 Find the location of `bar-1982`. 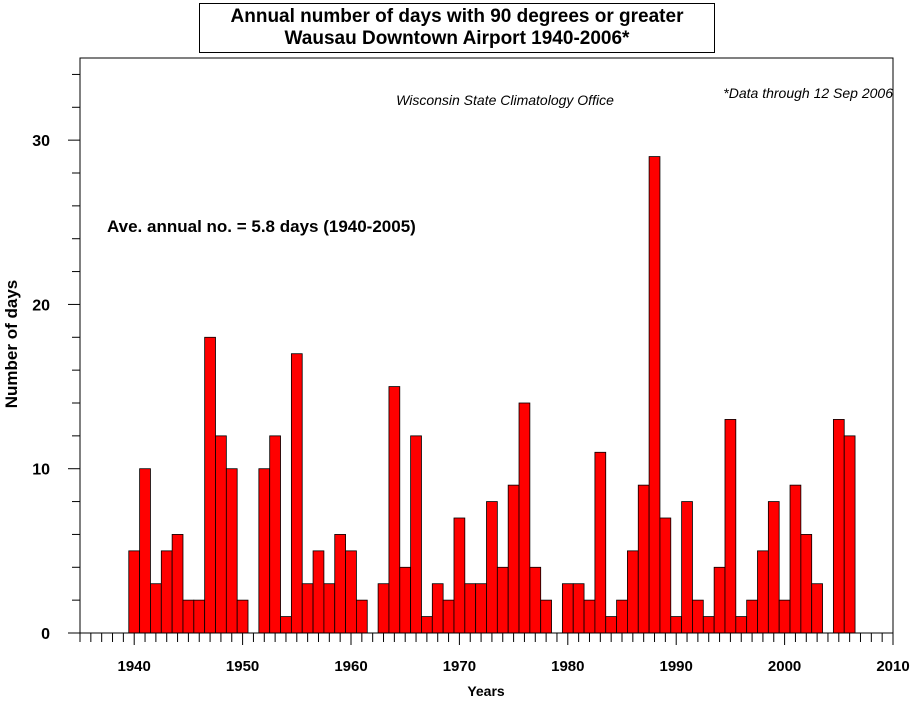

bar-1982 is located at coordinates (589, 616).